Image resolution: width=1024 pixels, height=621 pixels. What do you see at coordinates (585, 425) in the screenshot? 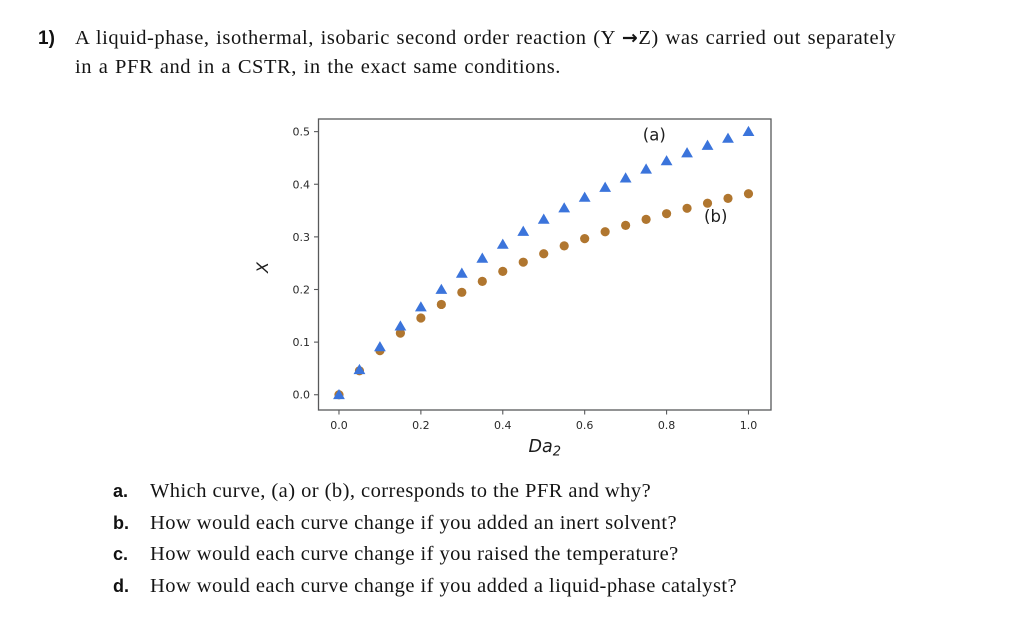
I see `x-tick-label: 0.6` at bounding box center [585, 425].